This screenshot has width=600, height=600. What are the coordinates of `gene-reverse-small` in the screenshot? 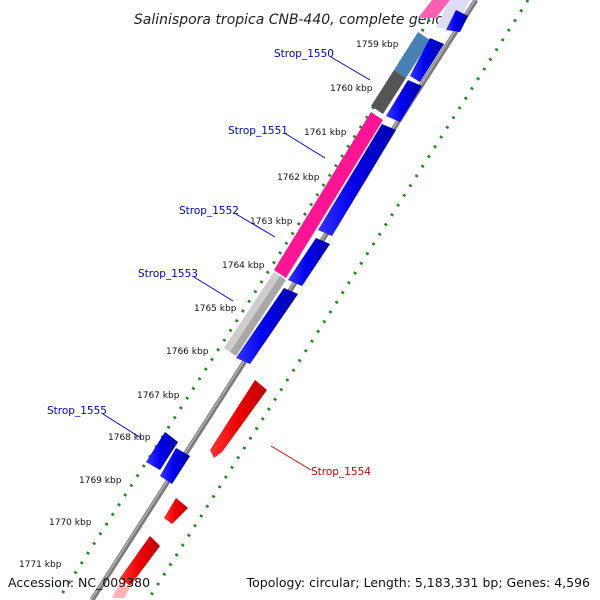 It's located at (176, 511).